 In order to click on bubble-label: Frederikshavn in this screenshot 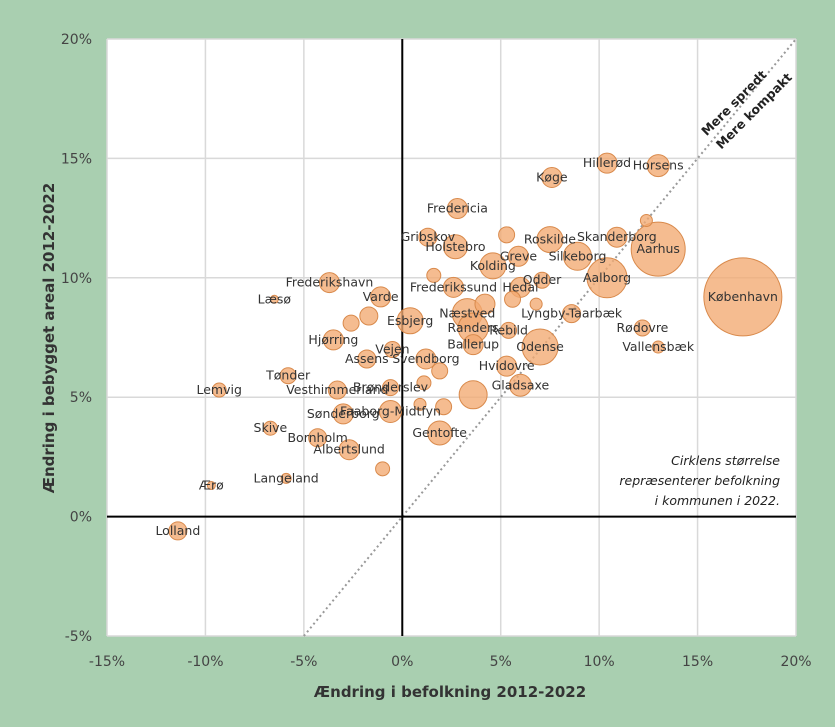, I will do `click(330, 282)`.